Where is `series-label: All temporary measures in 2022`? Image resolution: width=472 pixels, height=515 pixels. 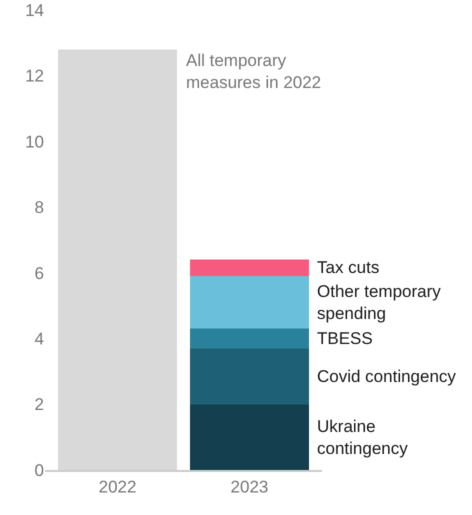 series-label: All temporary measures in 2022 is located at coordinates (254, 71).